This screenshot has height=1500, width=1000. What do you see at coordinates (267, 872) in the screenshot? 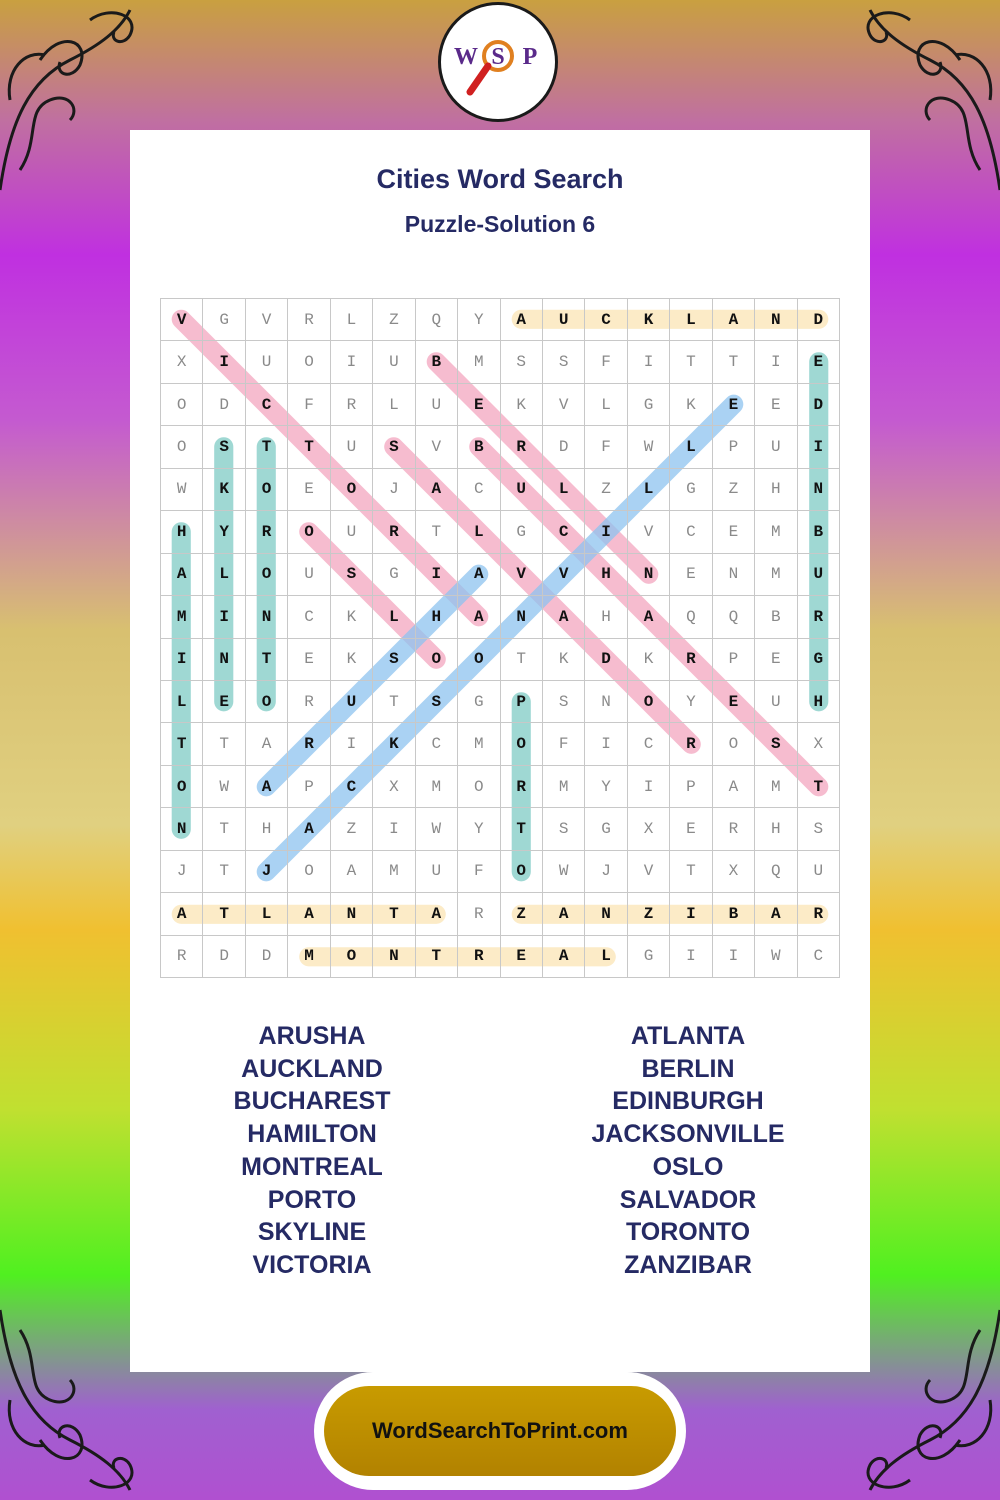
I see `grid-cell: J` at bounding box center [267, 872].